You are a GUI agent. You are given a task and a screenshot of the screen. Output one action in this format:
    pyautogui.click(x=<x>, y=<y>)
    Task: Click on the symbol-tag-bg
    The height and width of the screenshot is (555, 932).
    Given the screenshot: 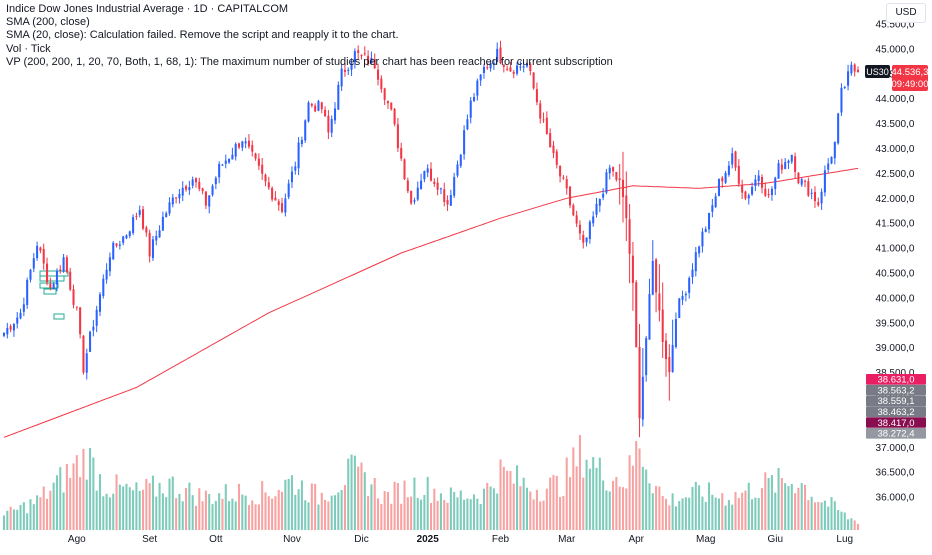 What is the action you would take?
    pyautogui.click(x=877, y=71)
    